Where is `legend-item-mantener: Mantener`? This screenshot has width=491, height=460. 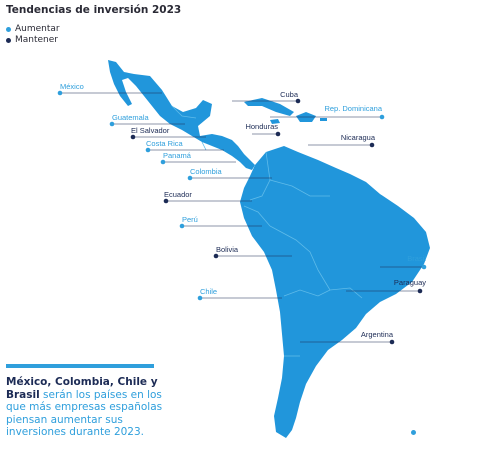
legend-item-mantener: Mantener is located at coordinates (32, 40).